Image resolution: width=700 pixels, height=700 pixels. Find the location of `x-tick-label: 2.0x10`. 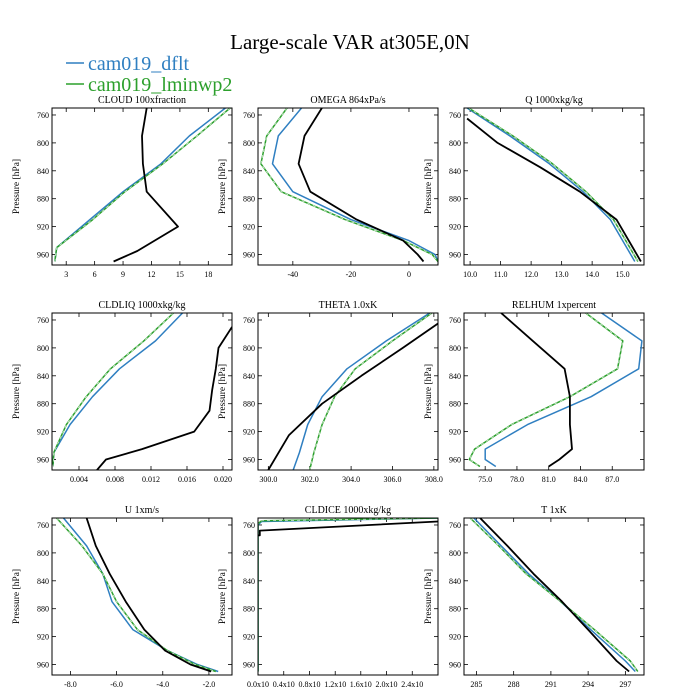

x-tick-label: 2.0x10 is located at coordinates (387, 684).